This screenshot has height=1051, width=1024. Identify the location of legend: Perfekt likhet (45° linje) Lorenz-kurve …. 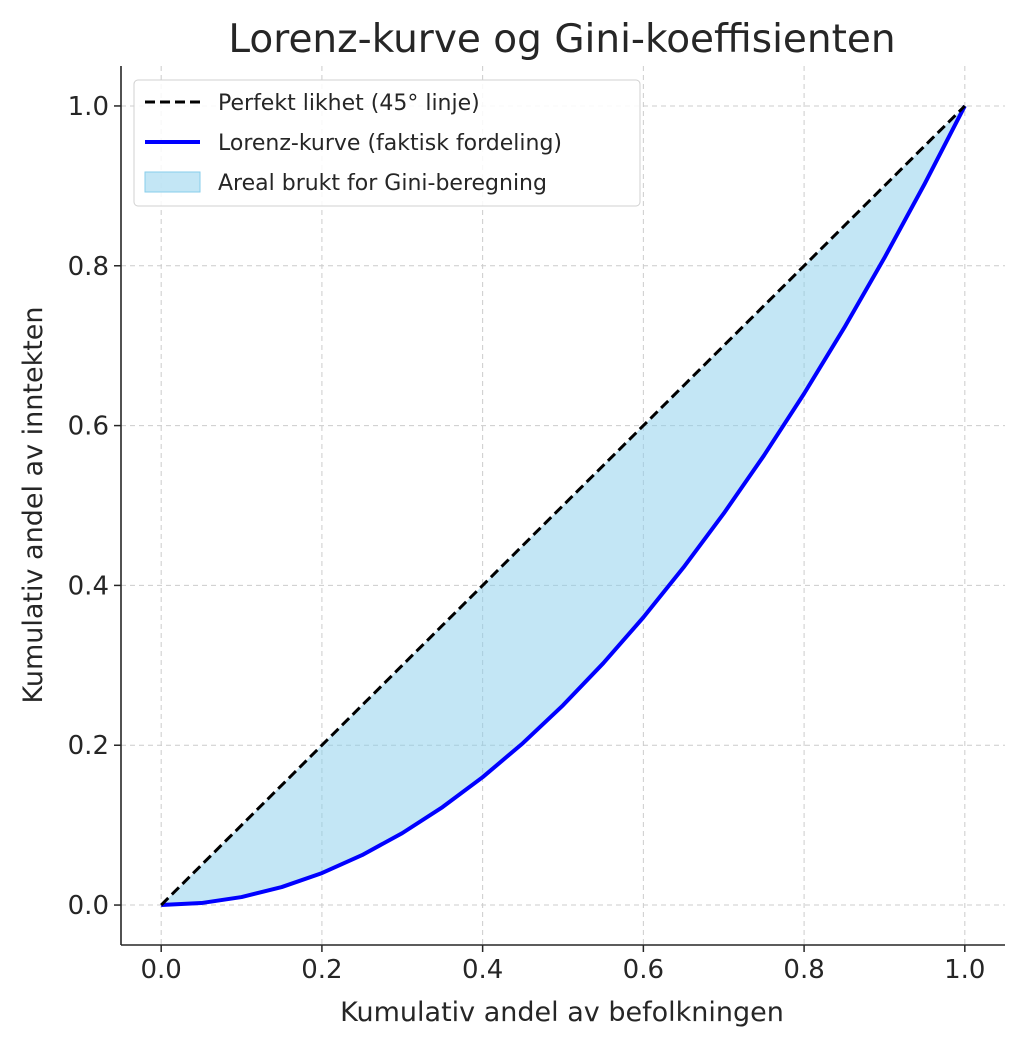
(387, 143).